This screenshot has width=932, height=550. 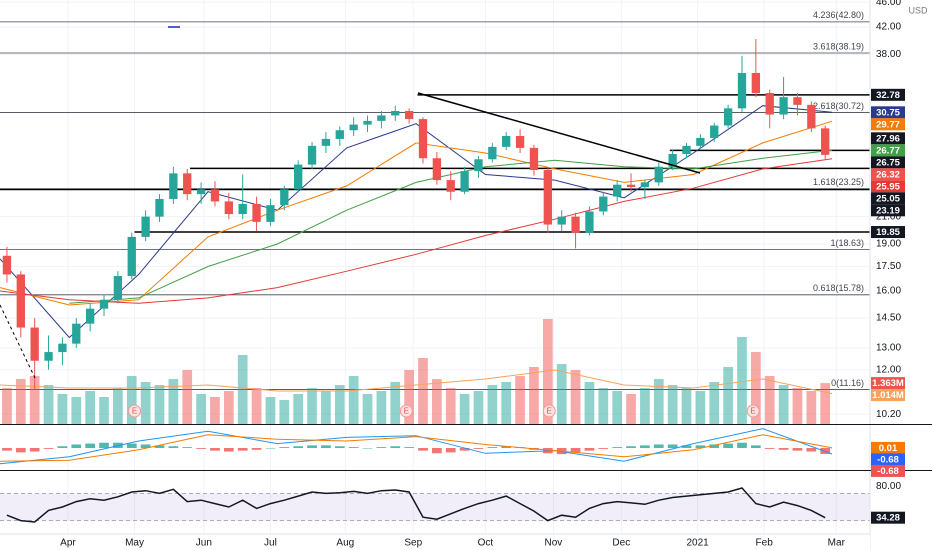 I want to click on x-tick-label: Dec, so click(x=621, y=543).